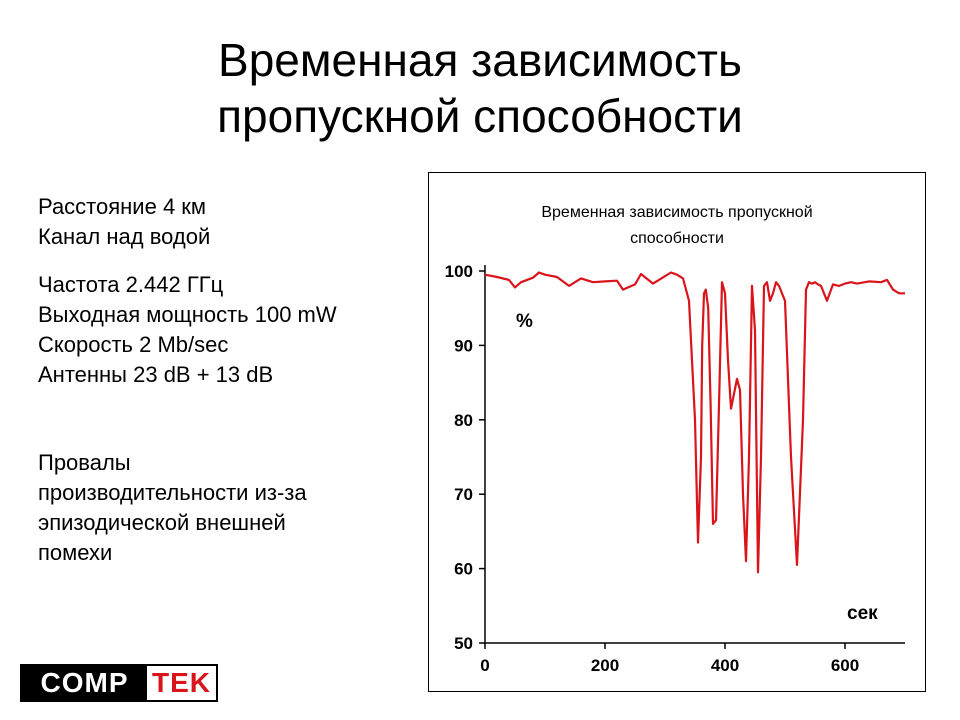 The width and height of the screenshot is (960, 720). Describe the element at coordinates (605, 665) in the screenshot. I see `x-tick-label: 200` at that location.